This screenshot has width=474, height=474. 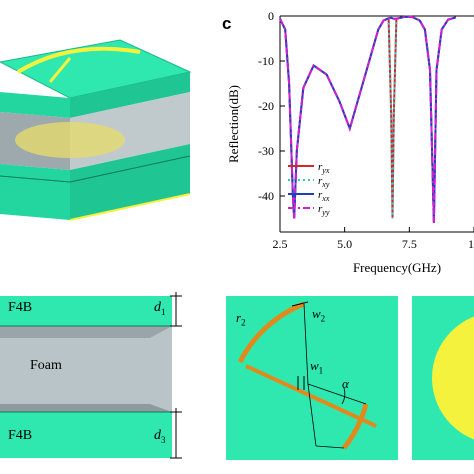 What do you see at coordinates (160, 436) in the screenshot?
I see `dimension-d3-label: d3` at bounding box center [160, 436].